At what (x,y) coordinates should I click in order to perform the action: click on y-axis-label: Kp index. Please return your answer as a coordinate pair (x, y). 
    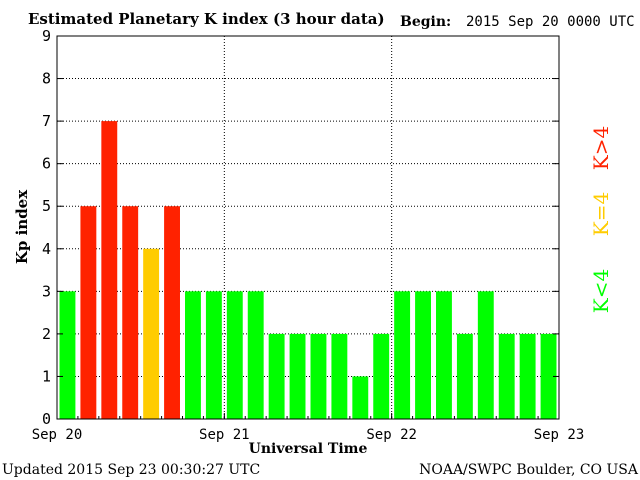
    Looking at the image, I should click on (22, 226).